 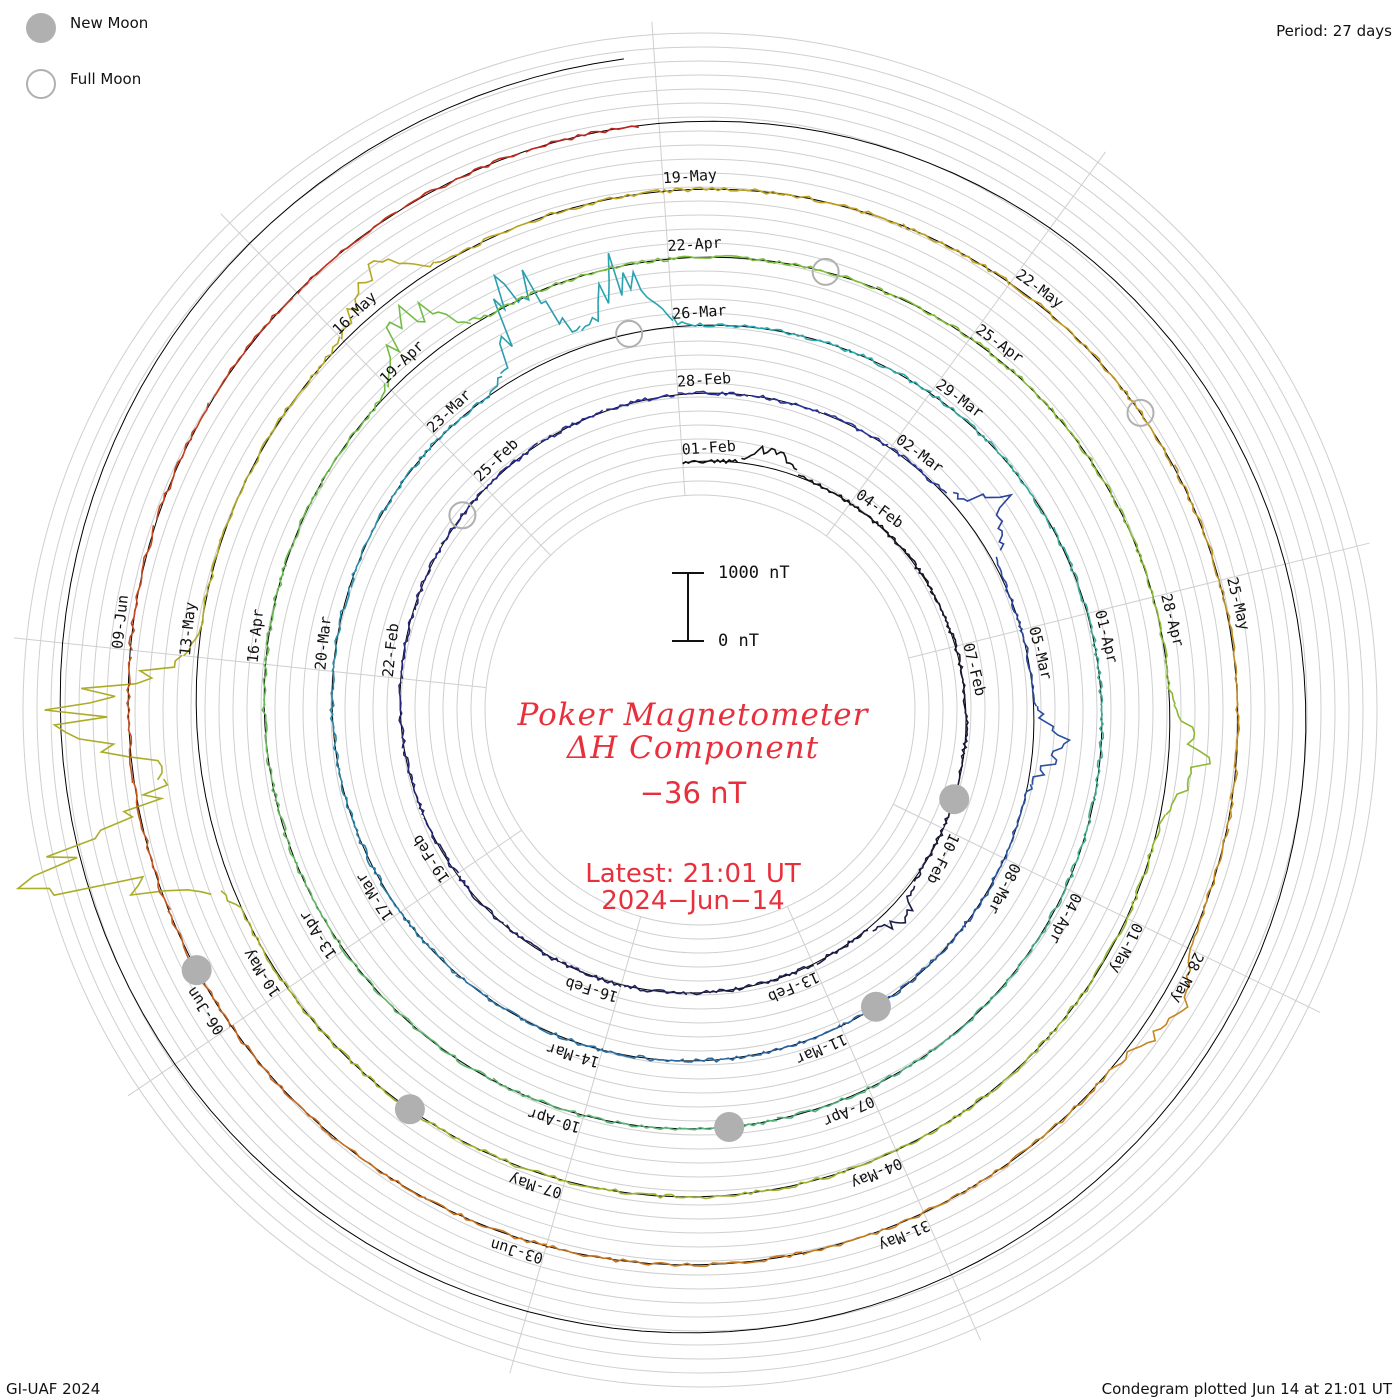 What do you see at coordinates (256, 636) in the screenshot?
I see `date-tick-label: 16-Apr` at bounding box center [256, 636].